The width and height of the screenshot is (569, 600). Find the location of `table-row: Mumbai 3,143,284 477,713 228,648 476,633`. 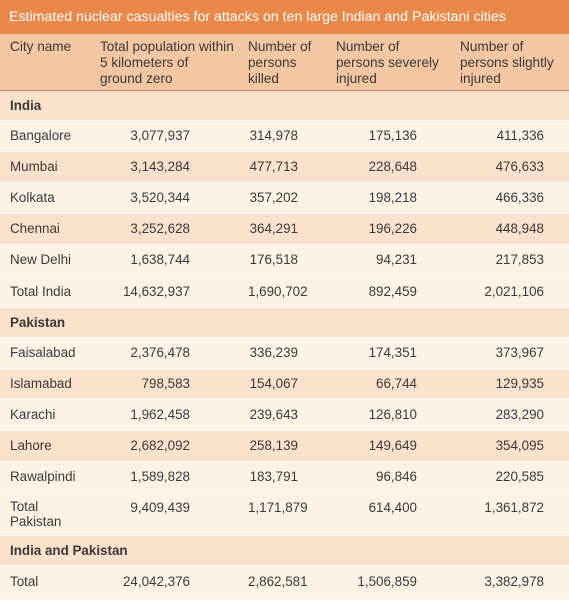

table-row: Mumbai 3,143,284 477,713 228,648 476,633 is located at coordinates (284, 167).